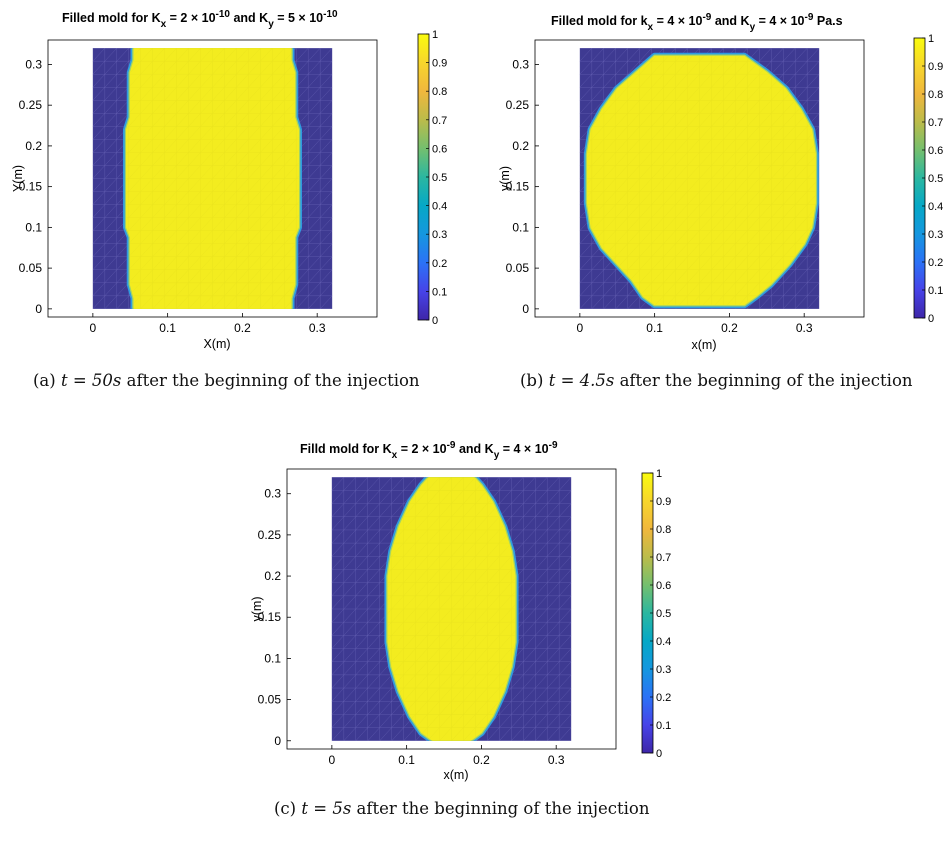 Image resolution: width=947 pixels, height=857 pixels. What do you see at coordinates (167, 328) in the screenshot?
I see `x-tick-label-a-1: 0.1` at bounding box center [167, 328].